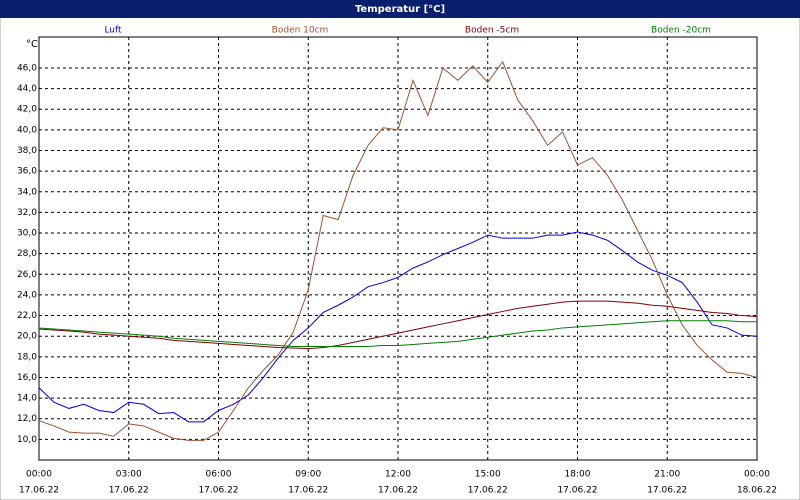  Describe the element at coordinates (27, 419) in the screenshot. I see `y-tick-label: 12,0` at that location.